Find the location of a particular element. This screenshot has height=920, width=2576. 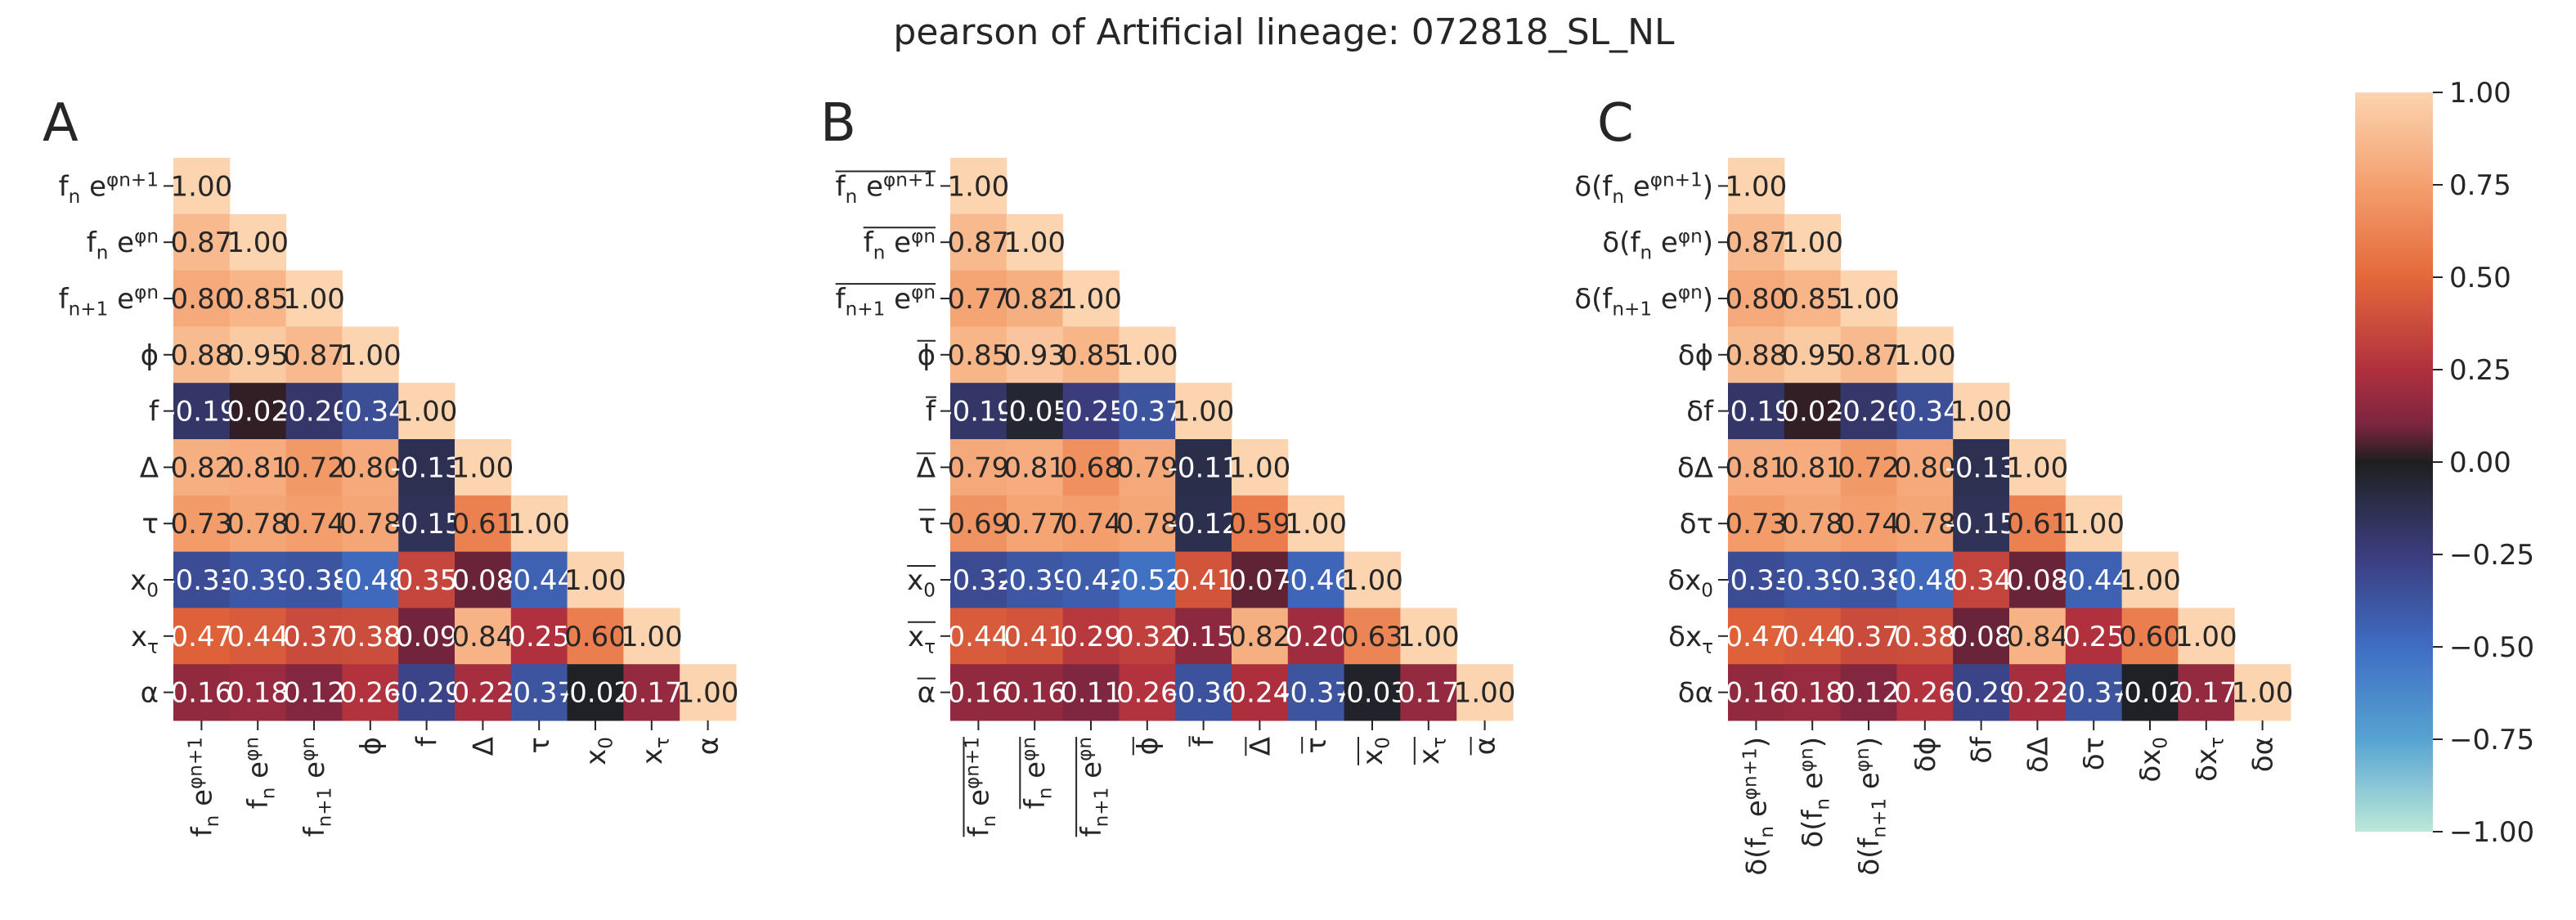

cell-value-label: -0.37 is located at coordinates (1147, 412).